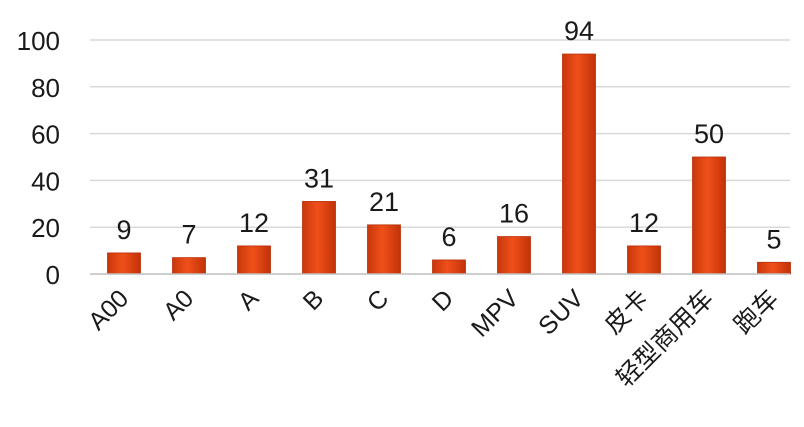  I want to click on bar-A0, so click(189, 266).